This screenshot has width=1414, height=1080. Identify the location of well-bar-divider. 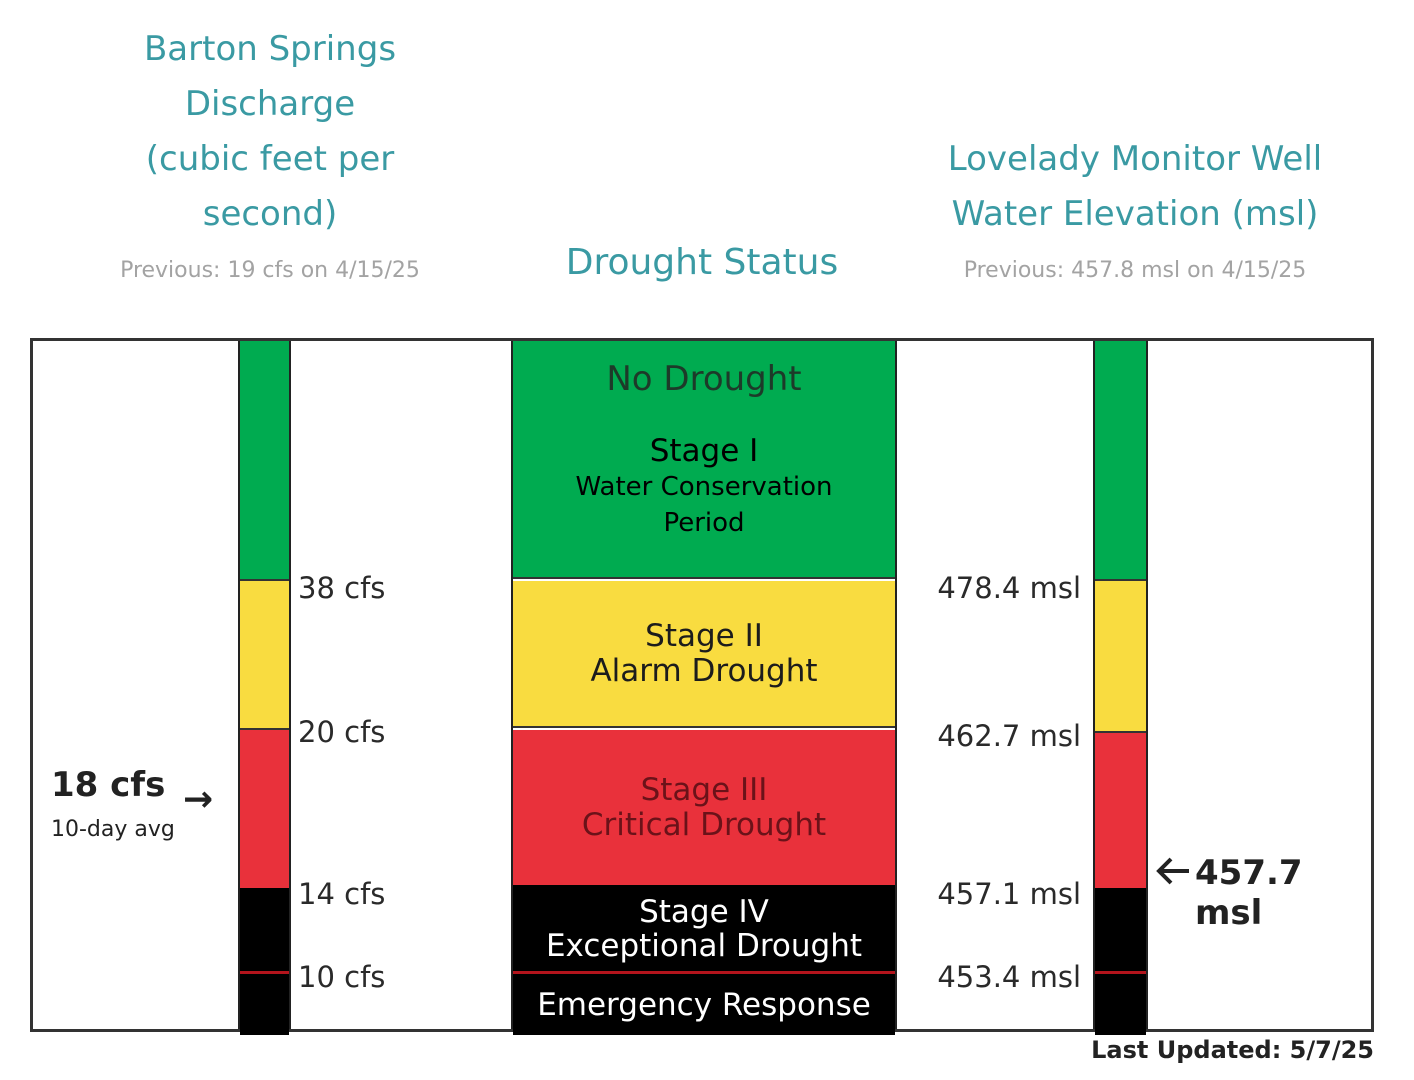
(1120, 972).